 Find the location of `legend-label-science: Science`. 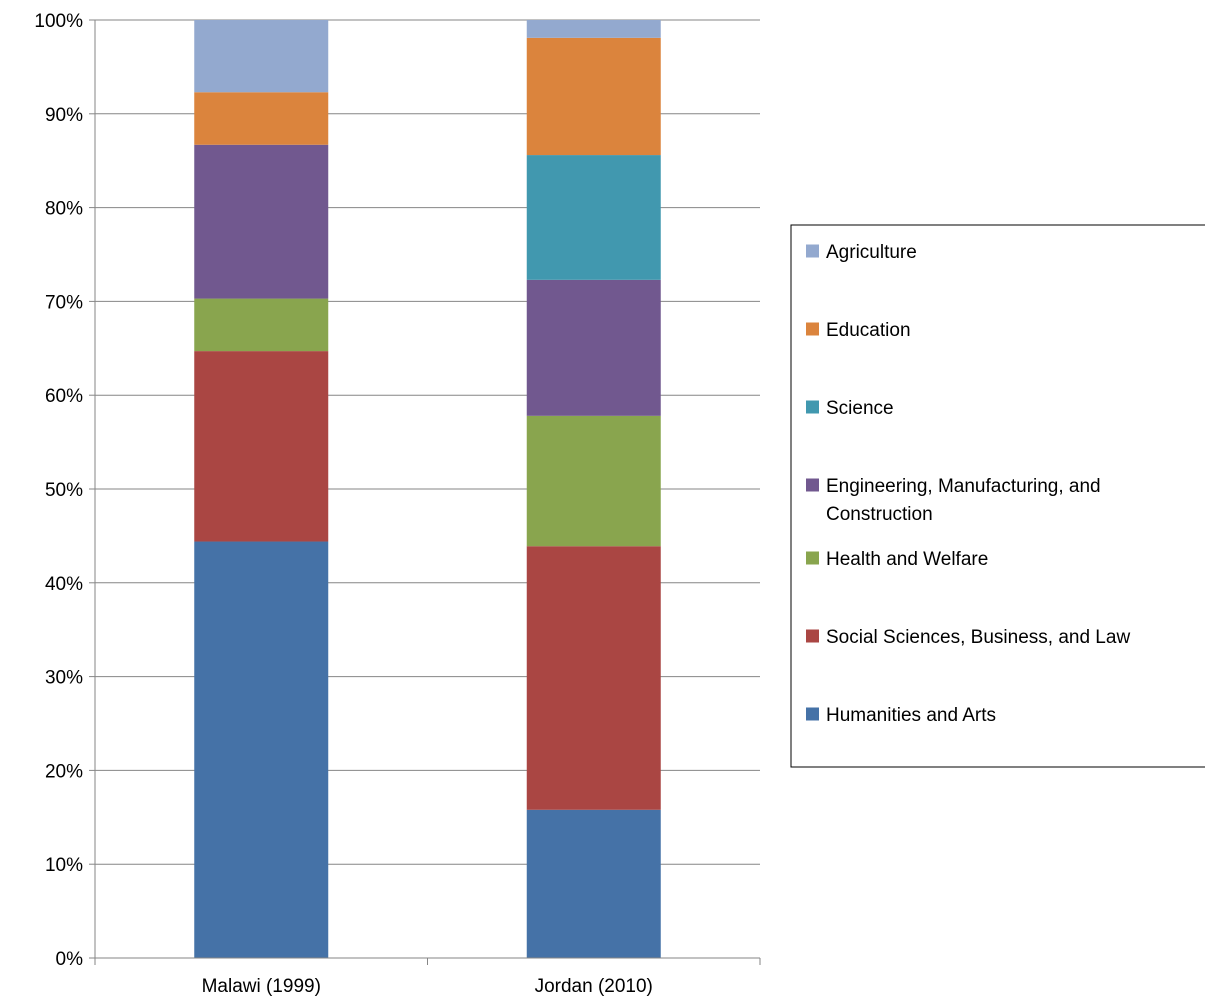

legend-label-science: Science is located at coordinates (860, 408).